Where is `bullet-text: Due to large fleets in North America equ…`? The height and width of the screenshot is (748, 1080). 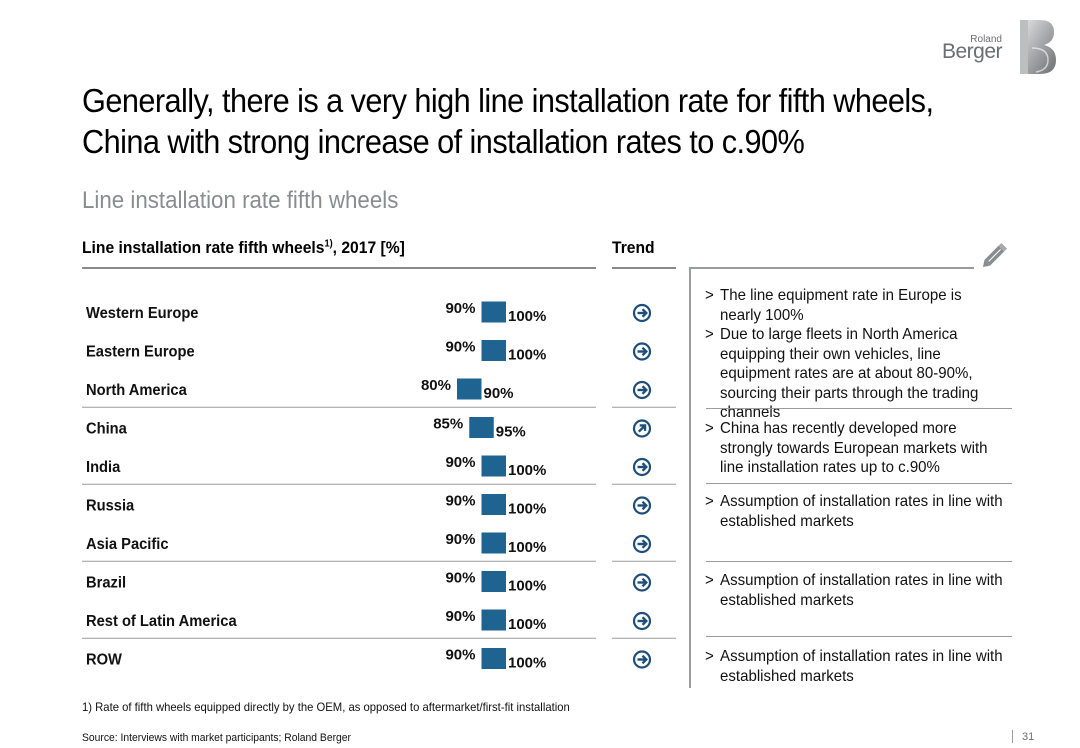 bullet-text: Due to large fleets in North America equ… is located at coordinates (849, 373).